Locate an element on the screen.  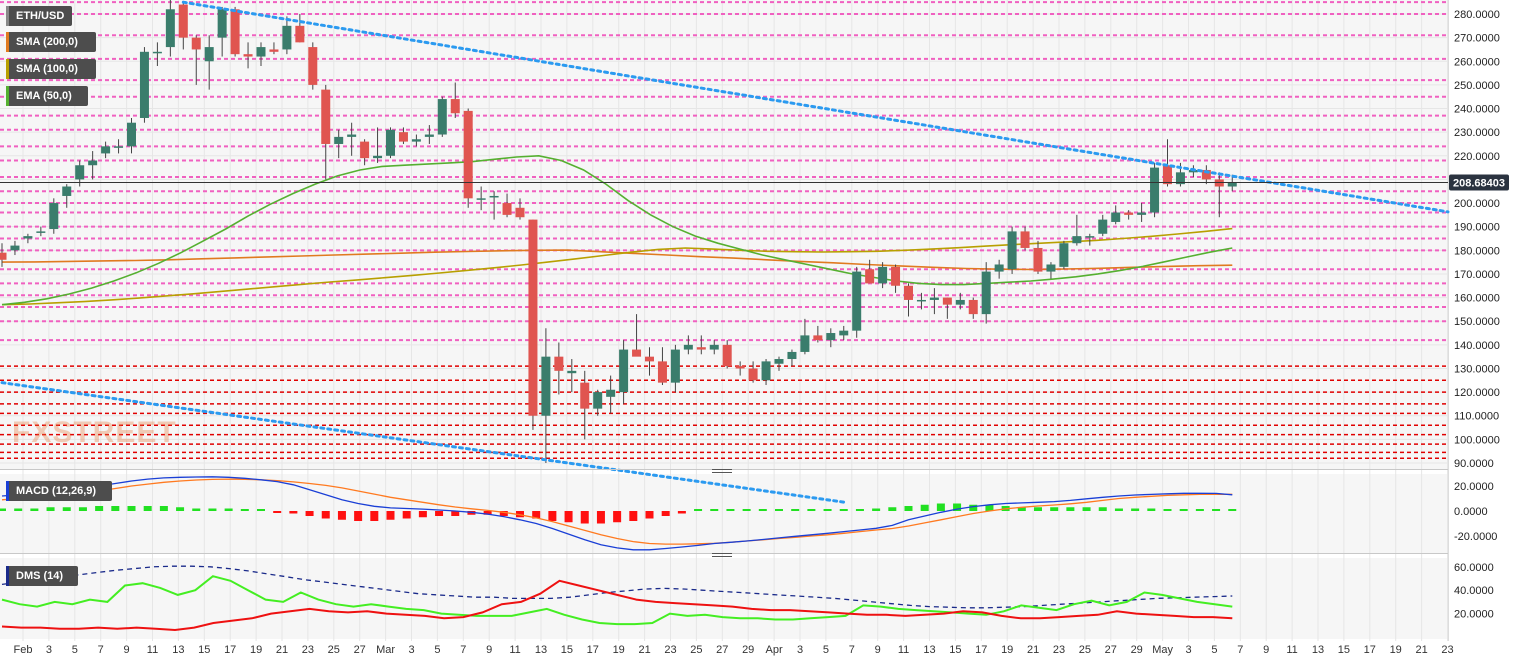
lower-trendline is located at coordinates (423, 442).